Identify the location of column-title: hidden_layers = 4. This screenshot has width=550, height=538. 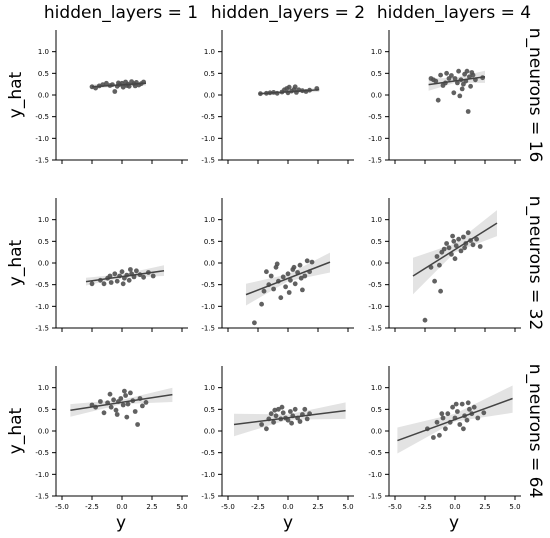
(454, 13).